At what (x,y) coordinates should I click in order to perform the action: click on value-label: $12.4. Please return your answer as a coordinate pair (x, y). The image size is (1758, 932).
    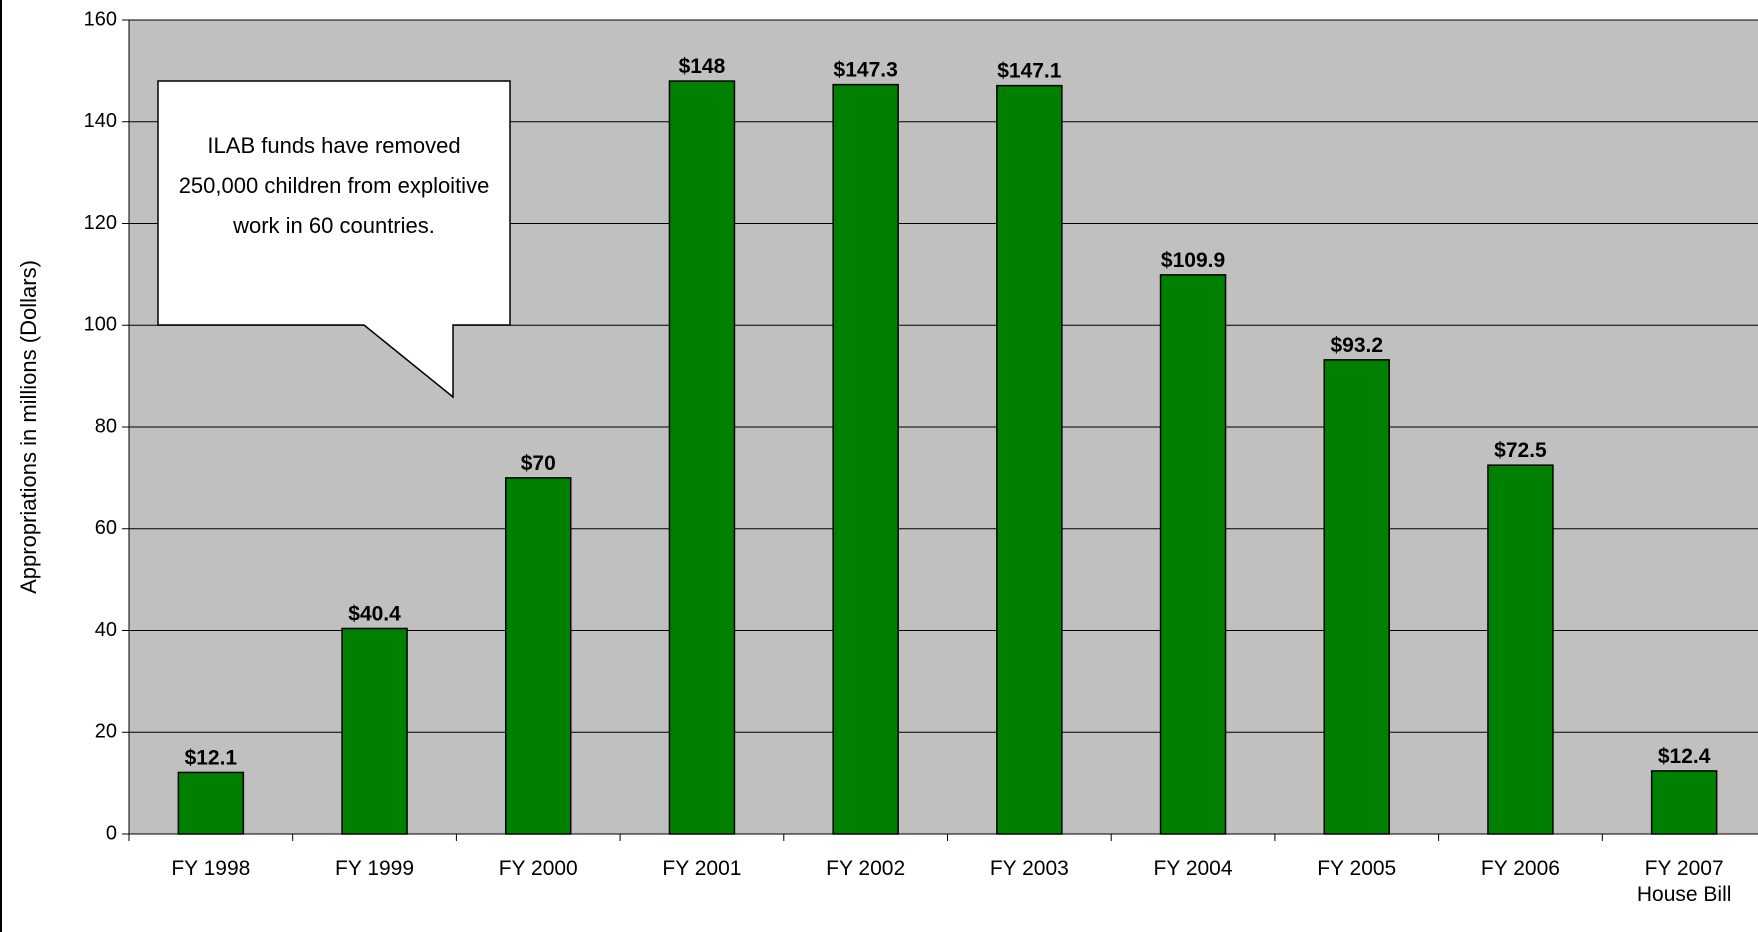
    Looking at the image, I should click on (1684, 756).